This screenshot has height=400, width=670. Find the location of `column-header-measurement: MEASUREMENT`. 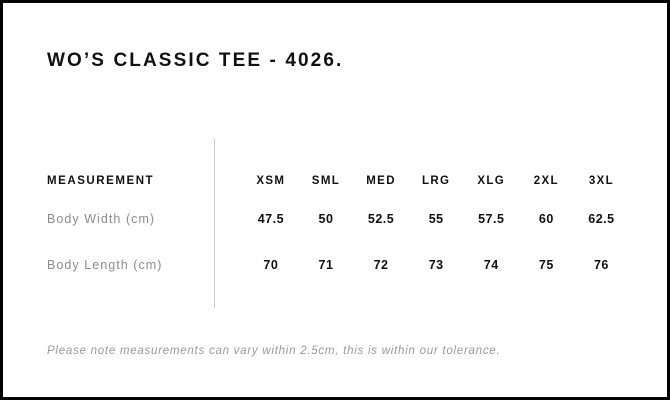

column-header-measurement: MEASUREMENT is located at coordinates (145, 179).